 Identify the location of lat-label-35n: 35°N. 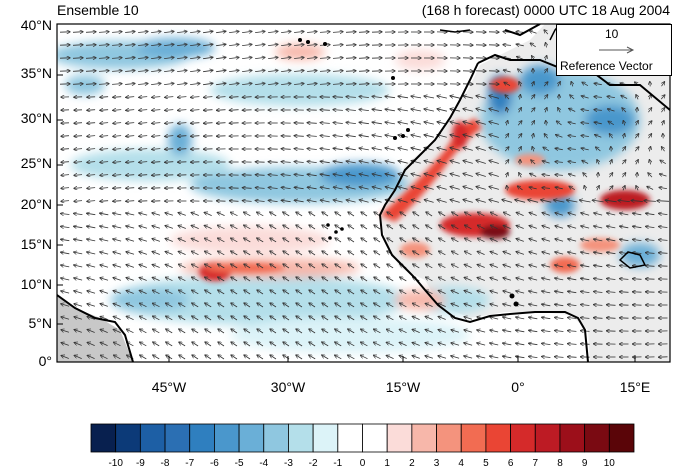
(36, 73).